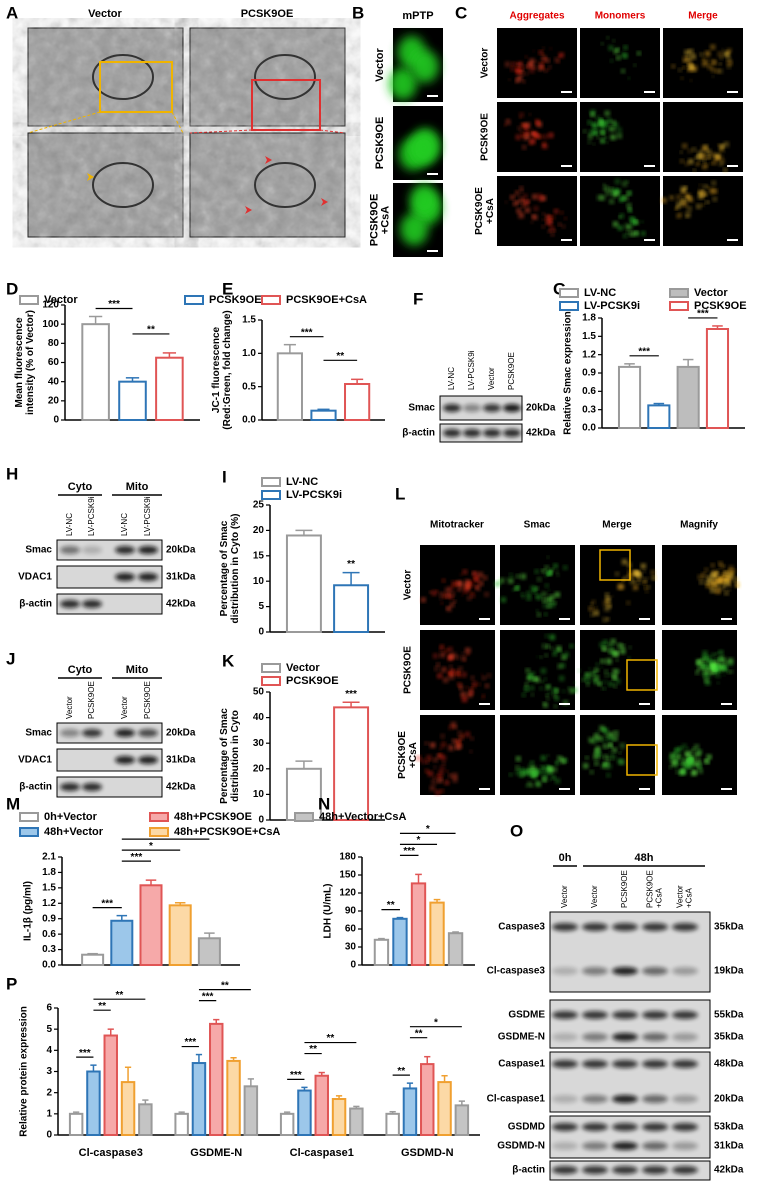 Image resolution: width=758 pixels, height=1185 pixels. What do you see at coordinates (64, 122) in the screenshot?
I see `zoom-guide` at bounding box center [64, 122].